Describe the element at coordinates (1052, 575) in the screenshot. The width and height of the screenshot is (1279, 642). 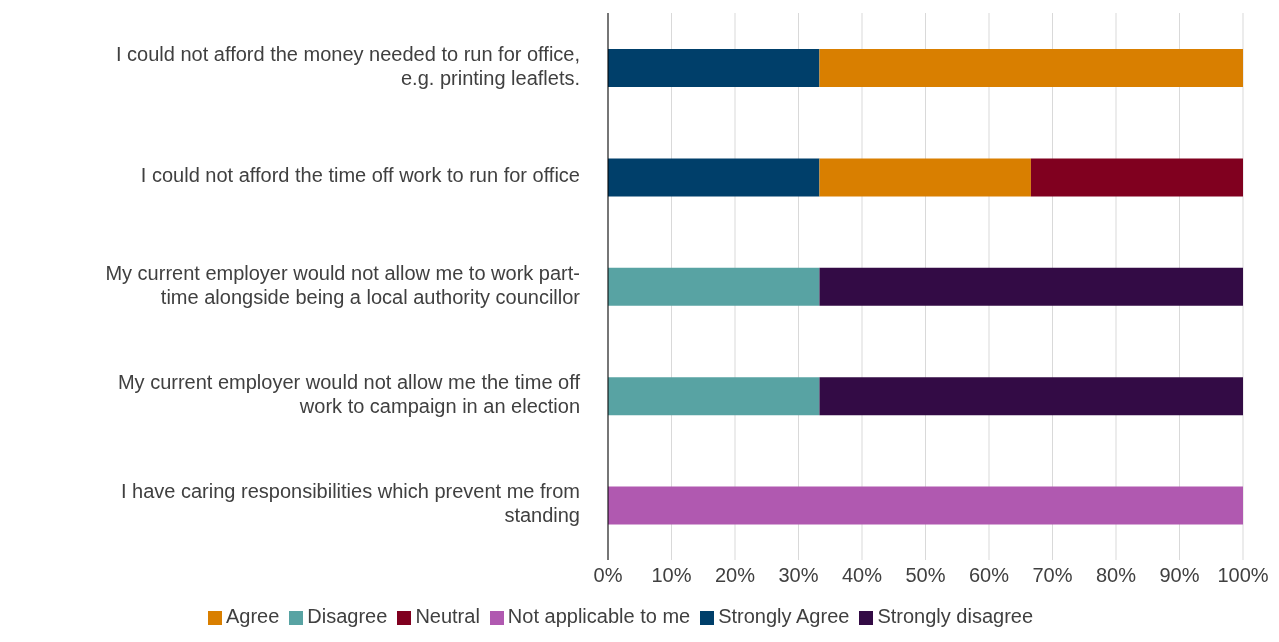
I see `x-tick-label: 70%` at that location.